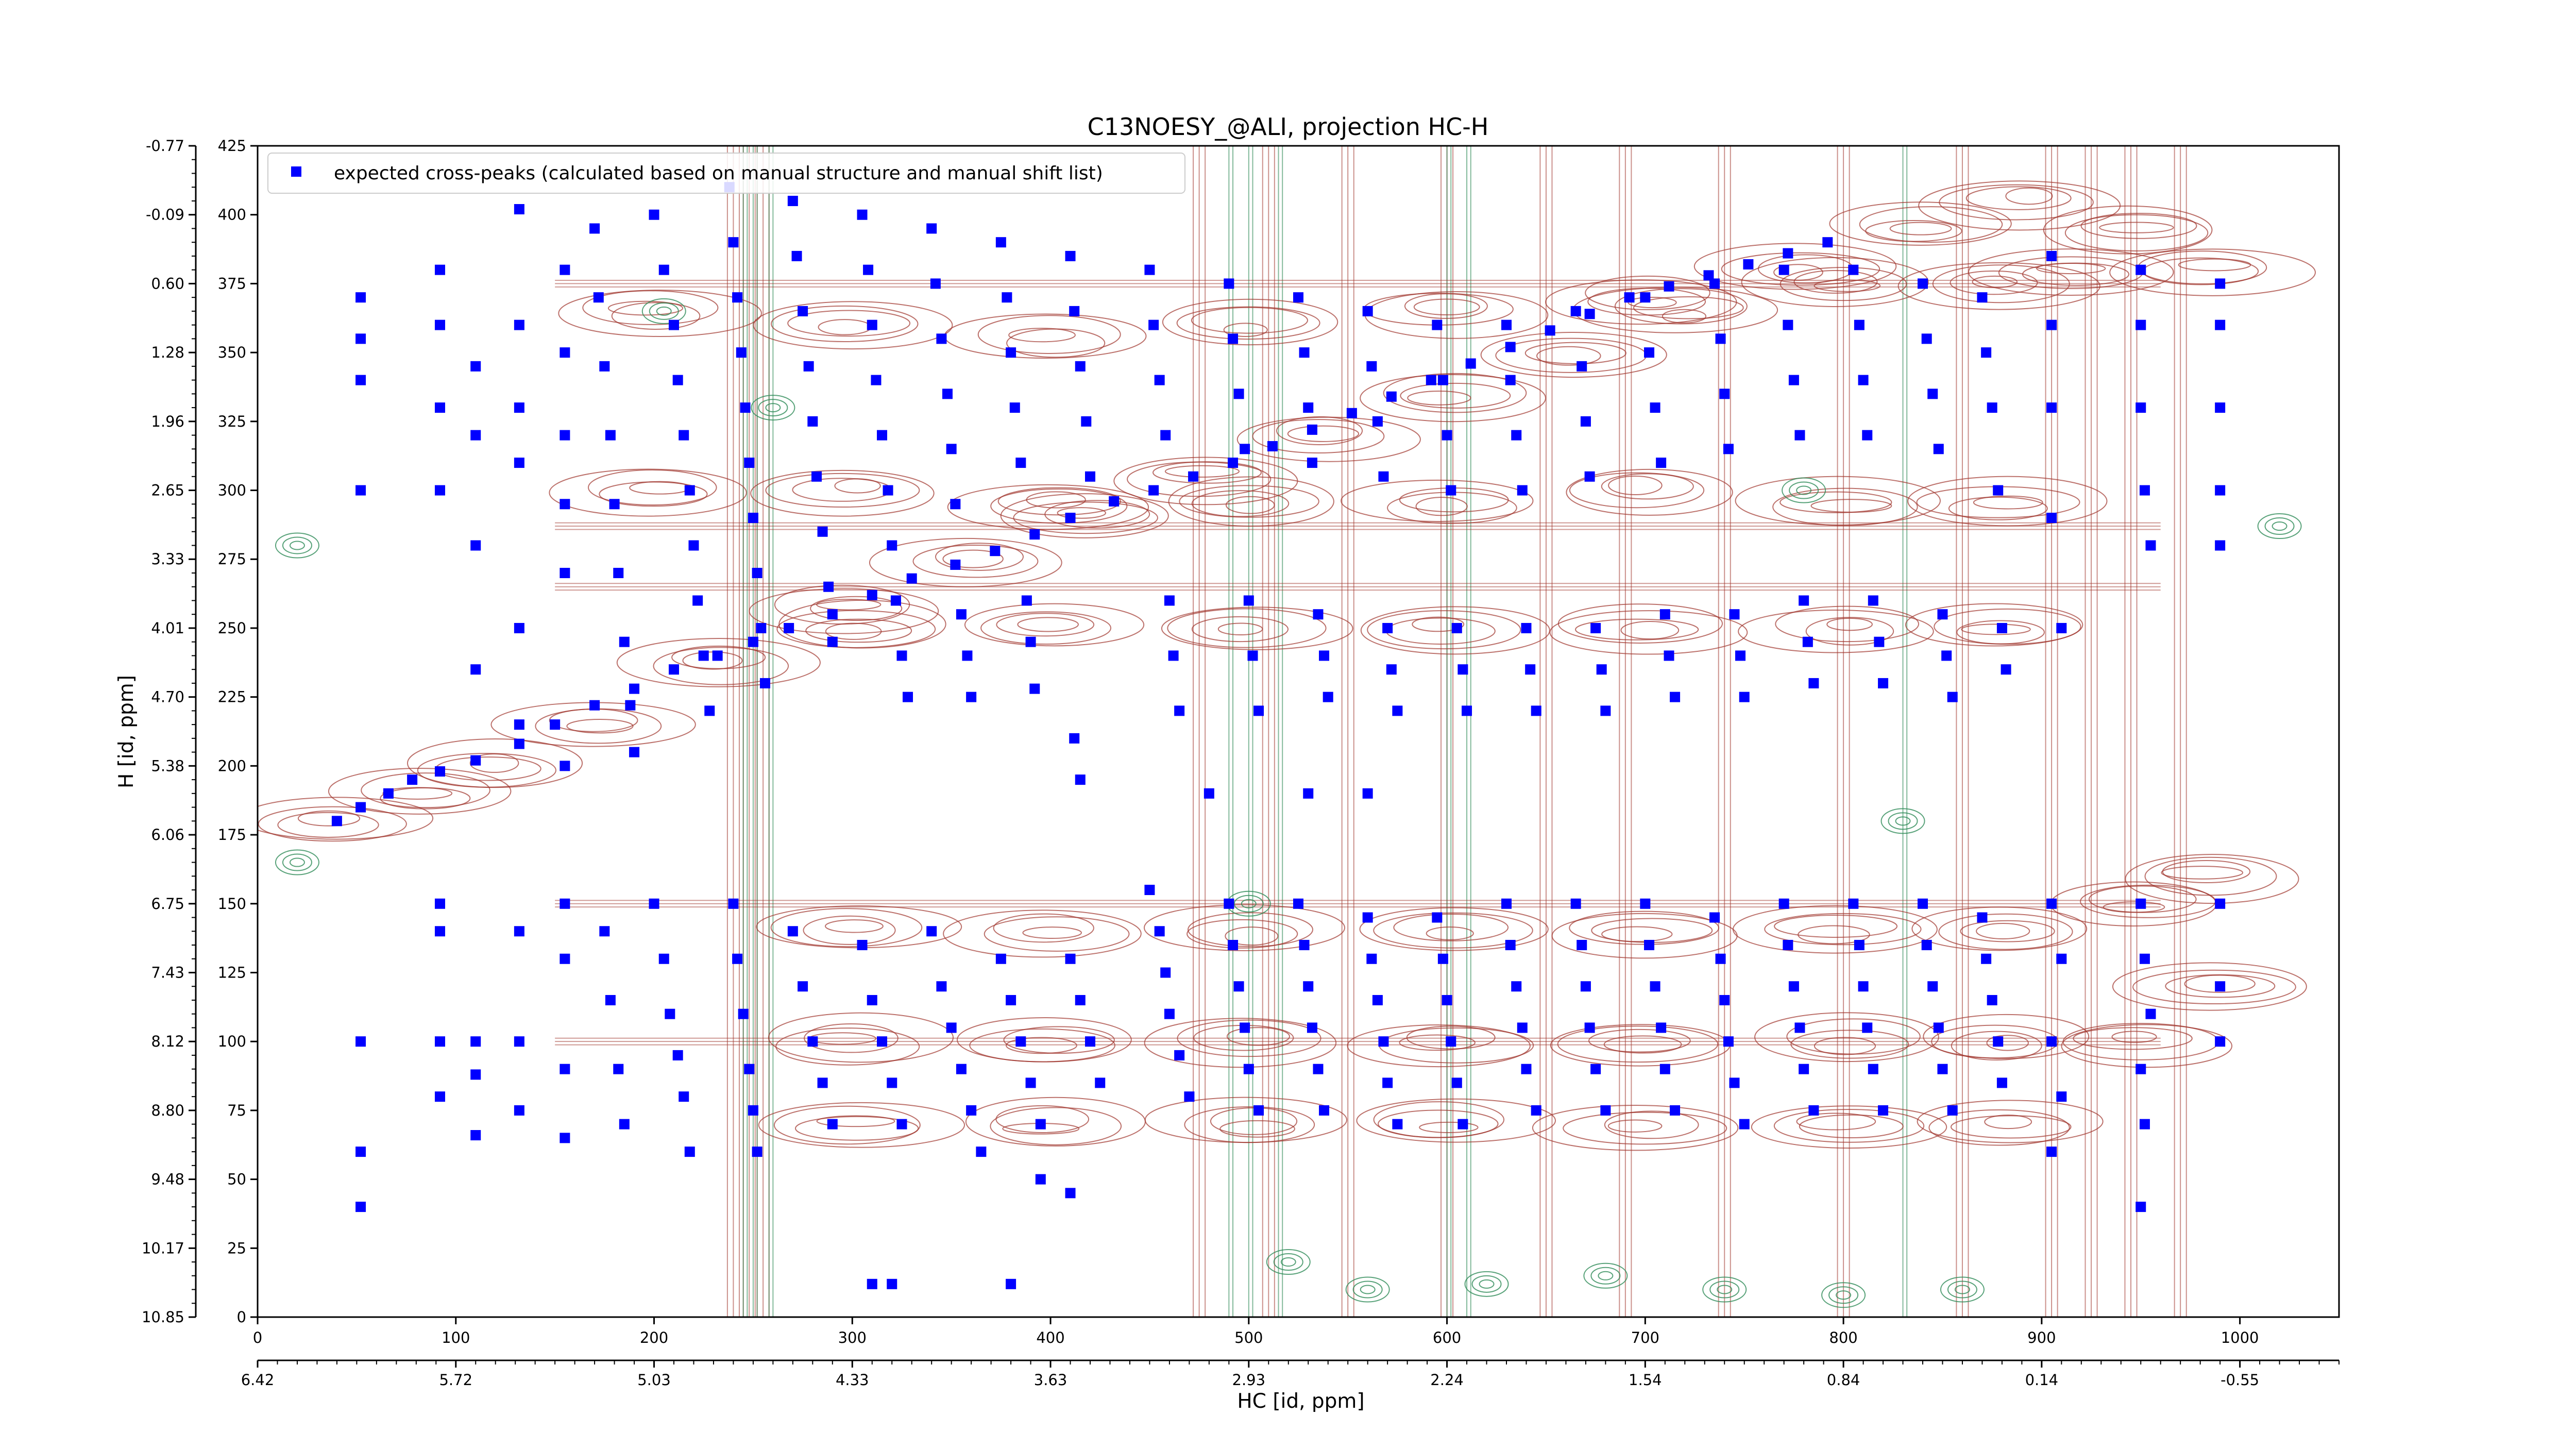 This screenshot has height=1449, width=2576. What do you see at coordinates (167, 835) in the screenshot?
I see `y-ppm-tick-label: 6.06` at bounding box center [167, 835].